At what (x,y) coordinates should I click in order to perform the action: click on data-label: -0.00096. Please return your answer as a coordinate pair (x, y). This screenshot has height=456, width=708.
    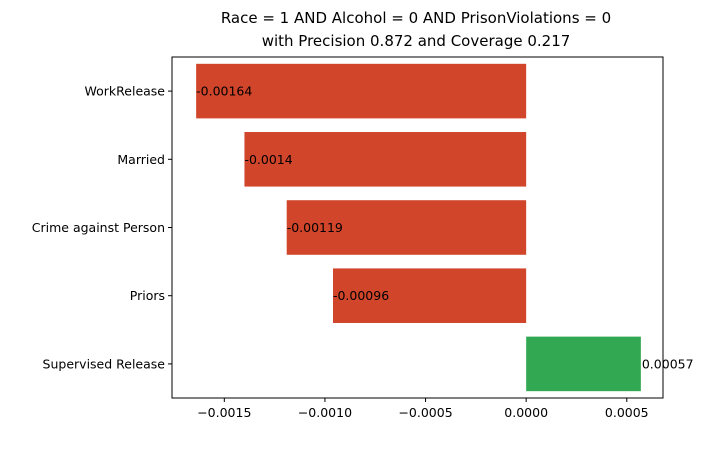
    Looking at the image, I should click on (361, 295).